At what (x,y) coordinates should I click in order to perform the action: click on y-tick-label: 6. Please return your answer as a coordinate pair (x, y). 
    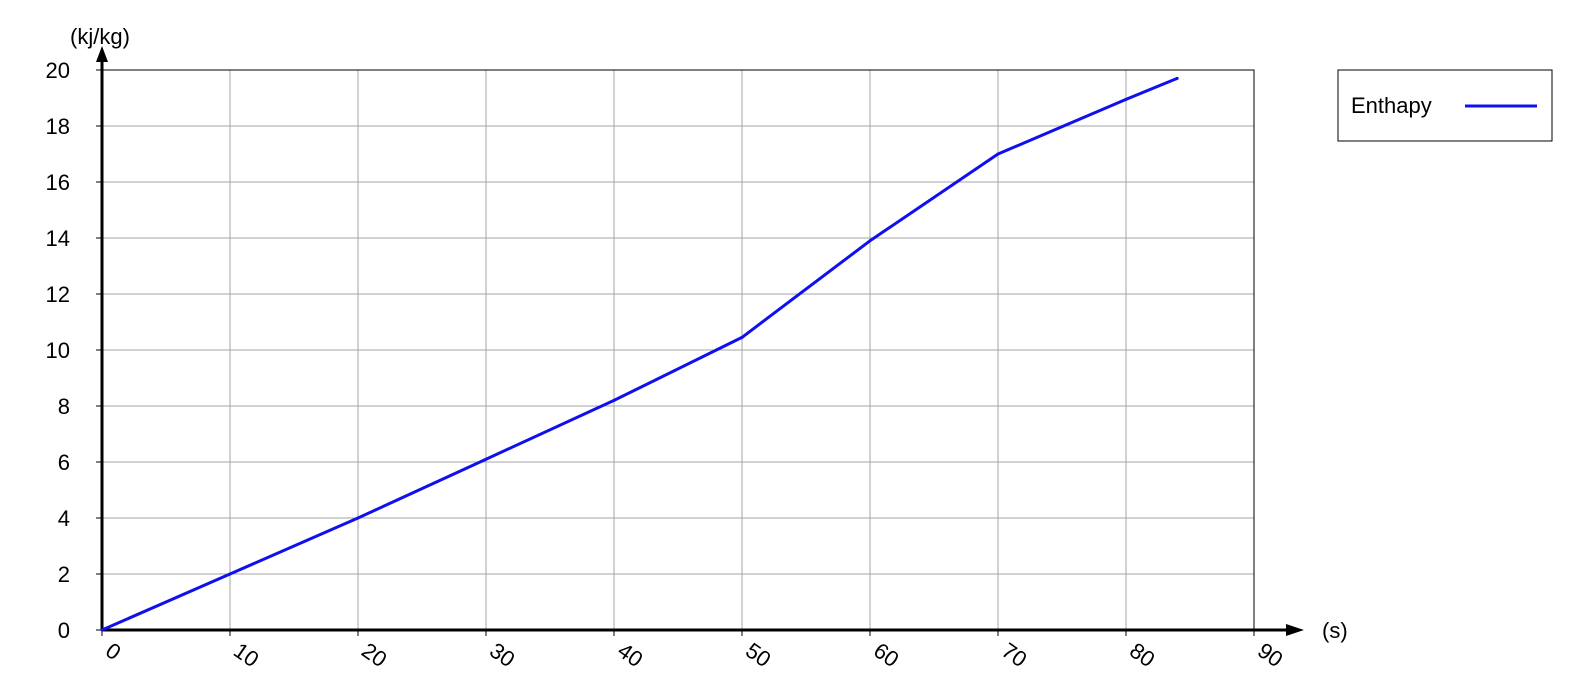
    Looking at the image, I should click on (64, 462).